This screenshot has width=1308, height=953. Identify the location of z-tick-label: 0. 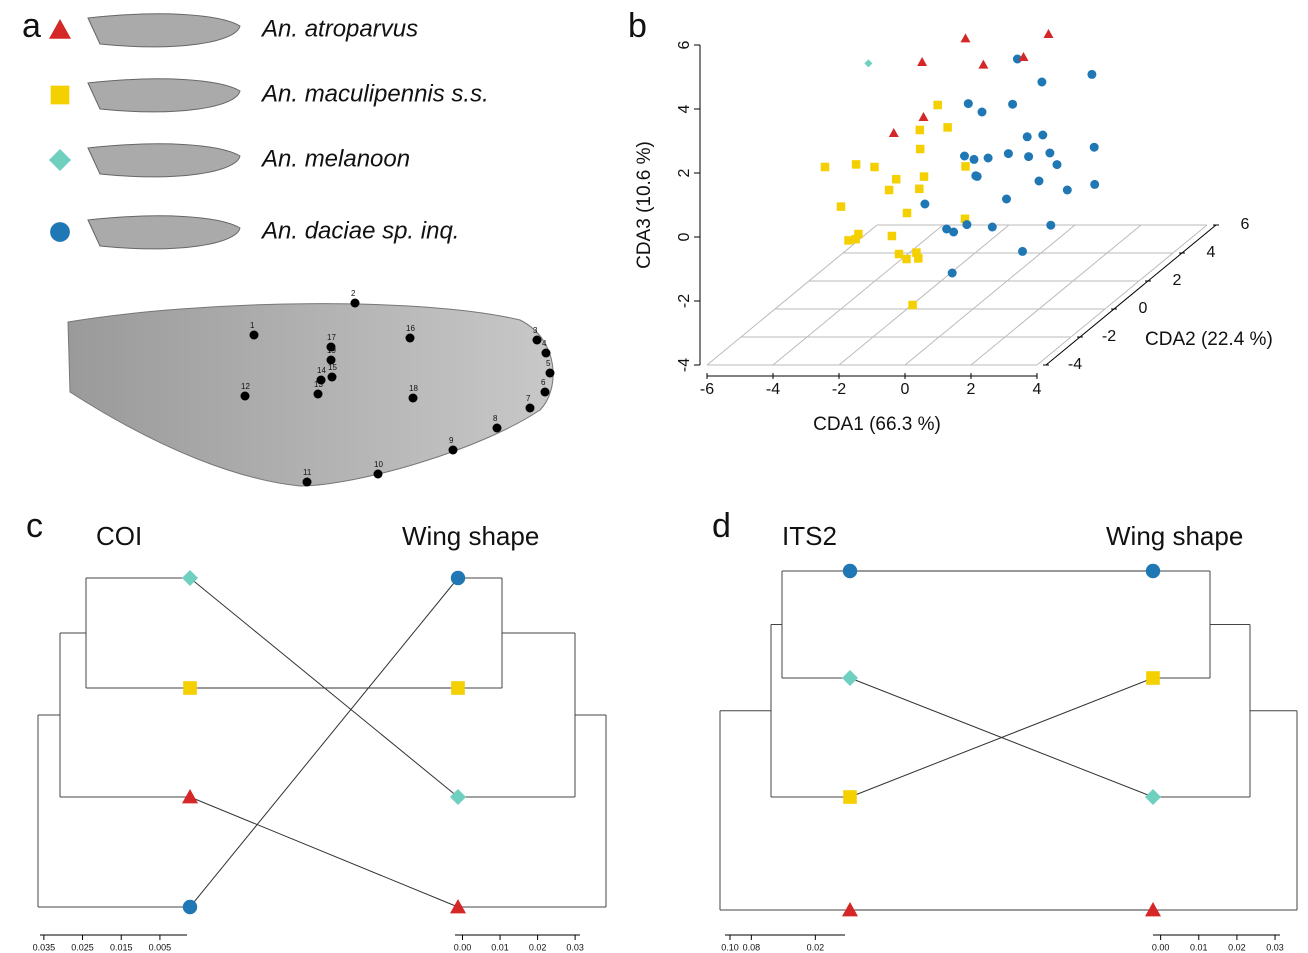
(684, 236).